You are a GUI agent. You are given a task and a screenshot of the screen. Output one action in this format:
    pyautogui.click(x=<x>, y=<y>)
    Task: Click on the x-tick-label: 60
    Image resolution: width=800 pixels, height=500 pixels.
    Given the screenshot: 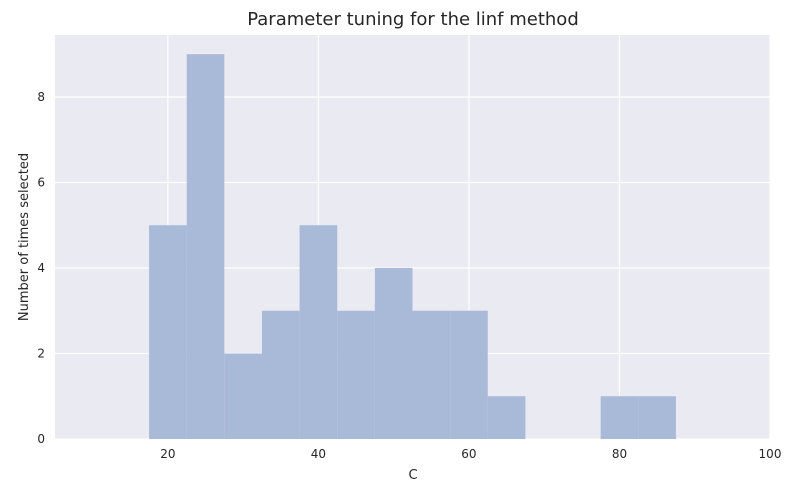 What is the action you would take?
    pyautogui.click(x=468, y=454)
    